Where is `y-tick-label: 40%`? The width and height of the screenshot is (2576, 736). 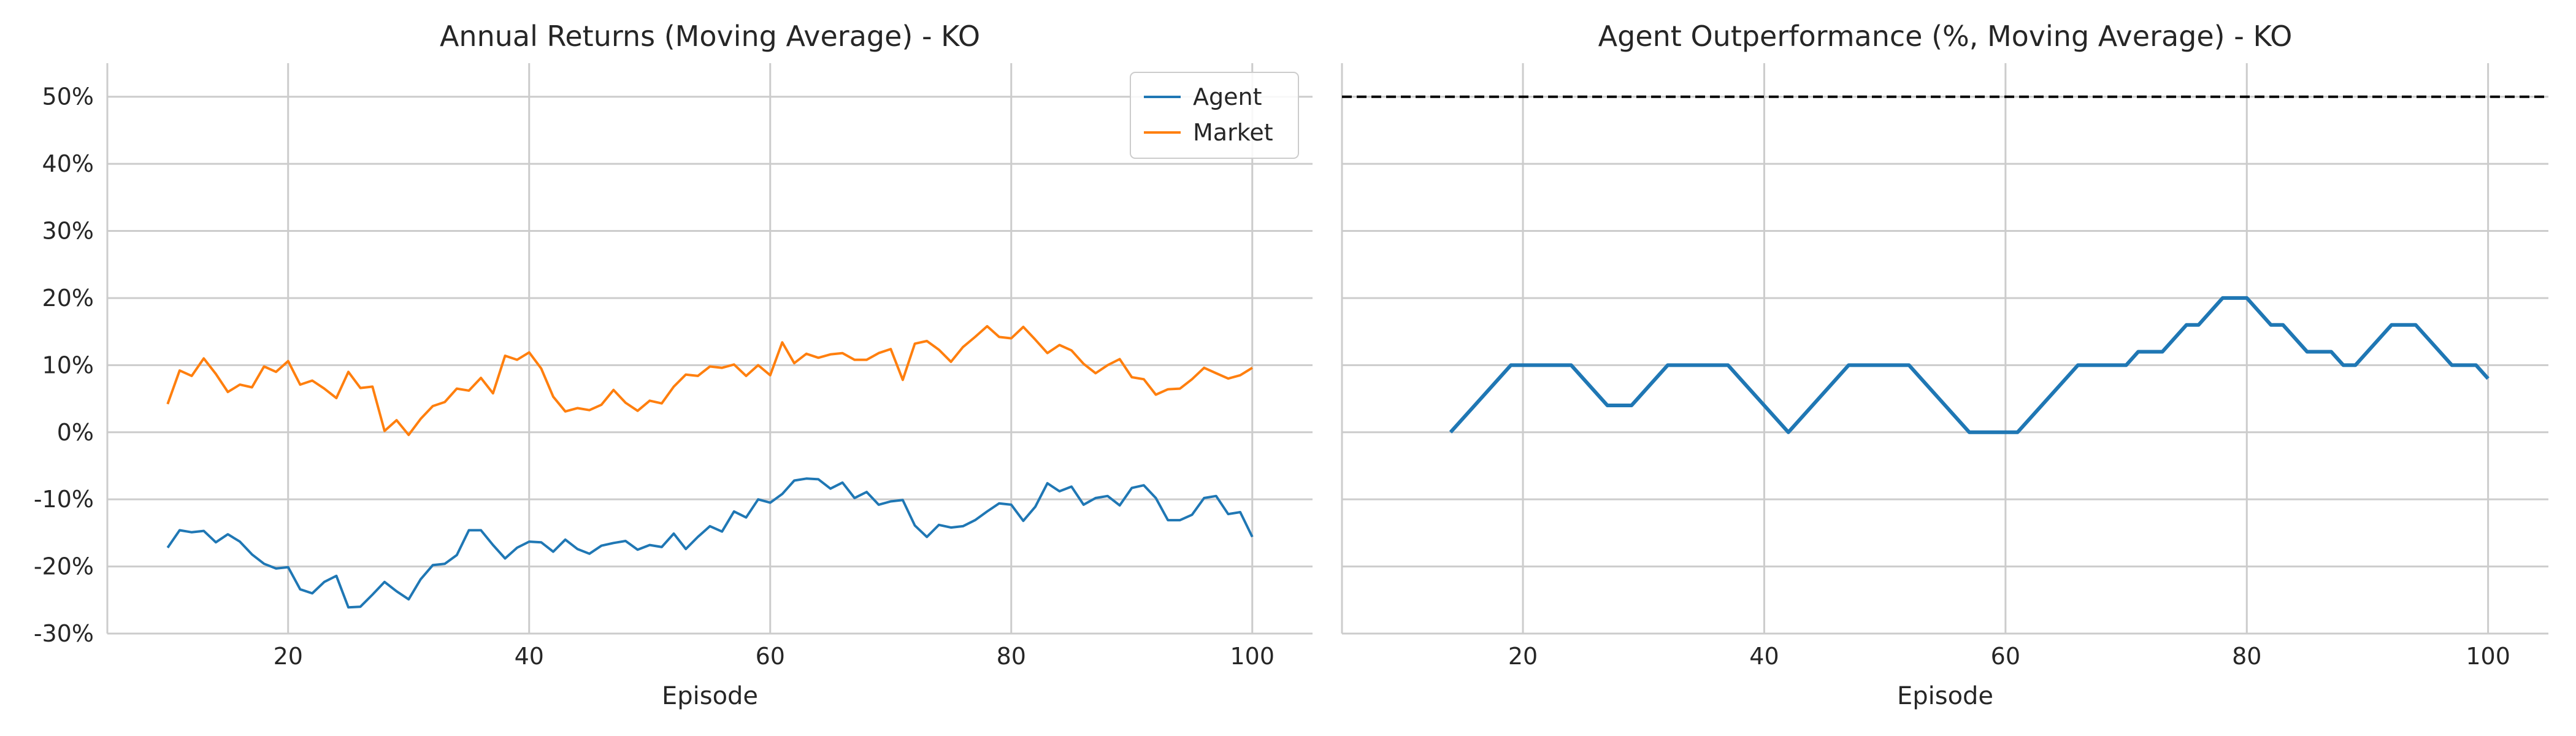 y-tick-label: 40% is located at coordinates (68, 163).